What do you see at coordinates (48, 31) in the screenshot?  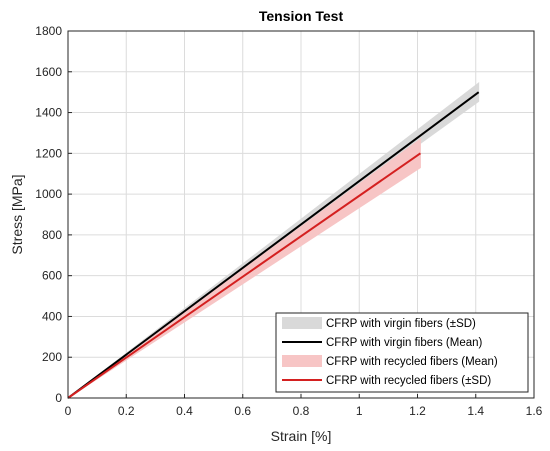 I see `y-tick-label: 1800` at bounding box center [48, 31].